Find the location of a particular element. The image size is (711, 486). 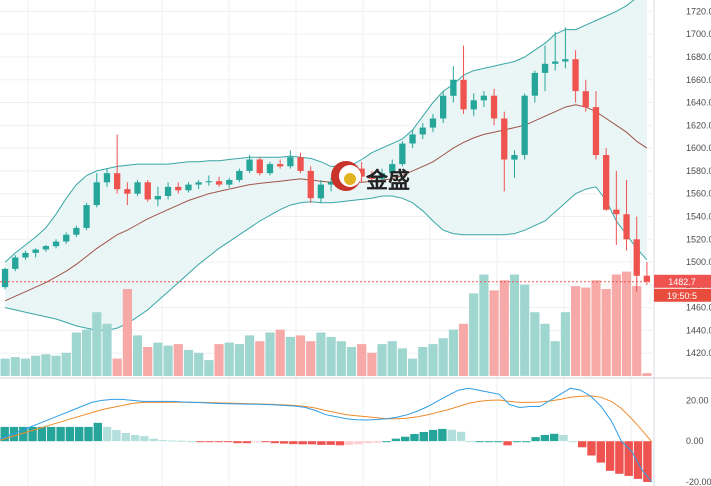

price-tick-label: 1500.00 is located at coordinates (698, 262).